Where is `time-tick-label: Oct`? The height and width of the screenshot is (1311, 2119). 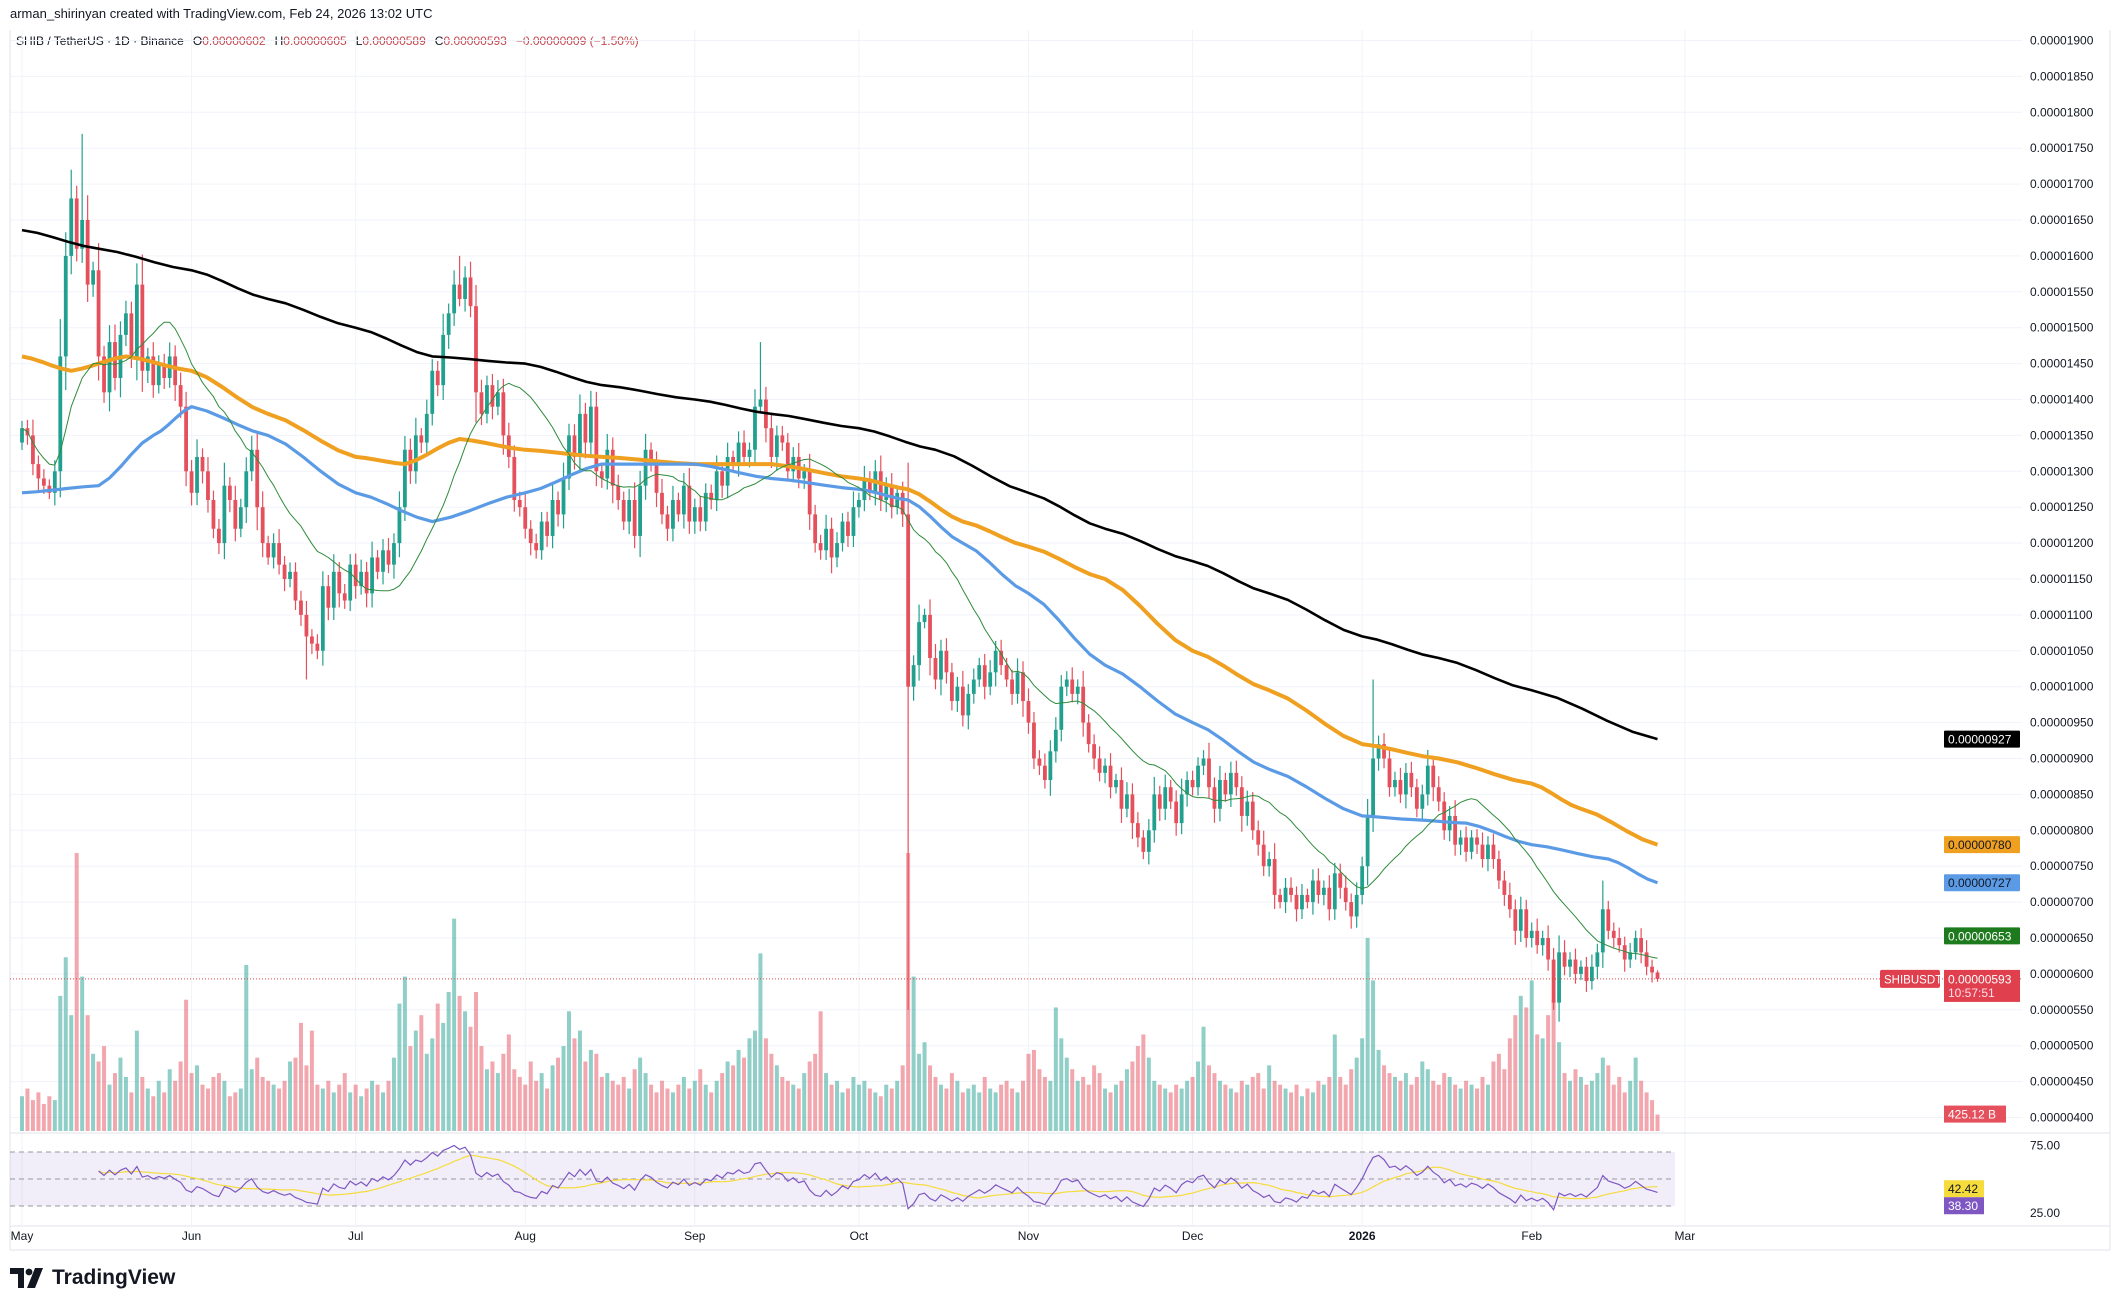 time-tick-label: Oct is located at coordinates (859, 1236).